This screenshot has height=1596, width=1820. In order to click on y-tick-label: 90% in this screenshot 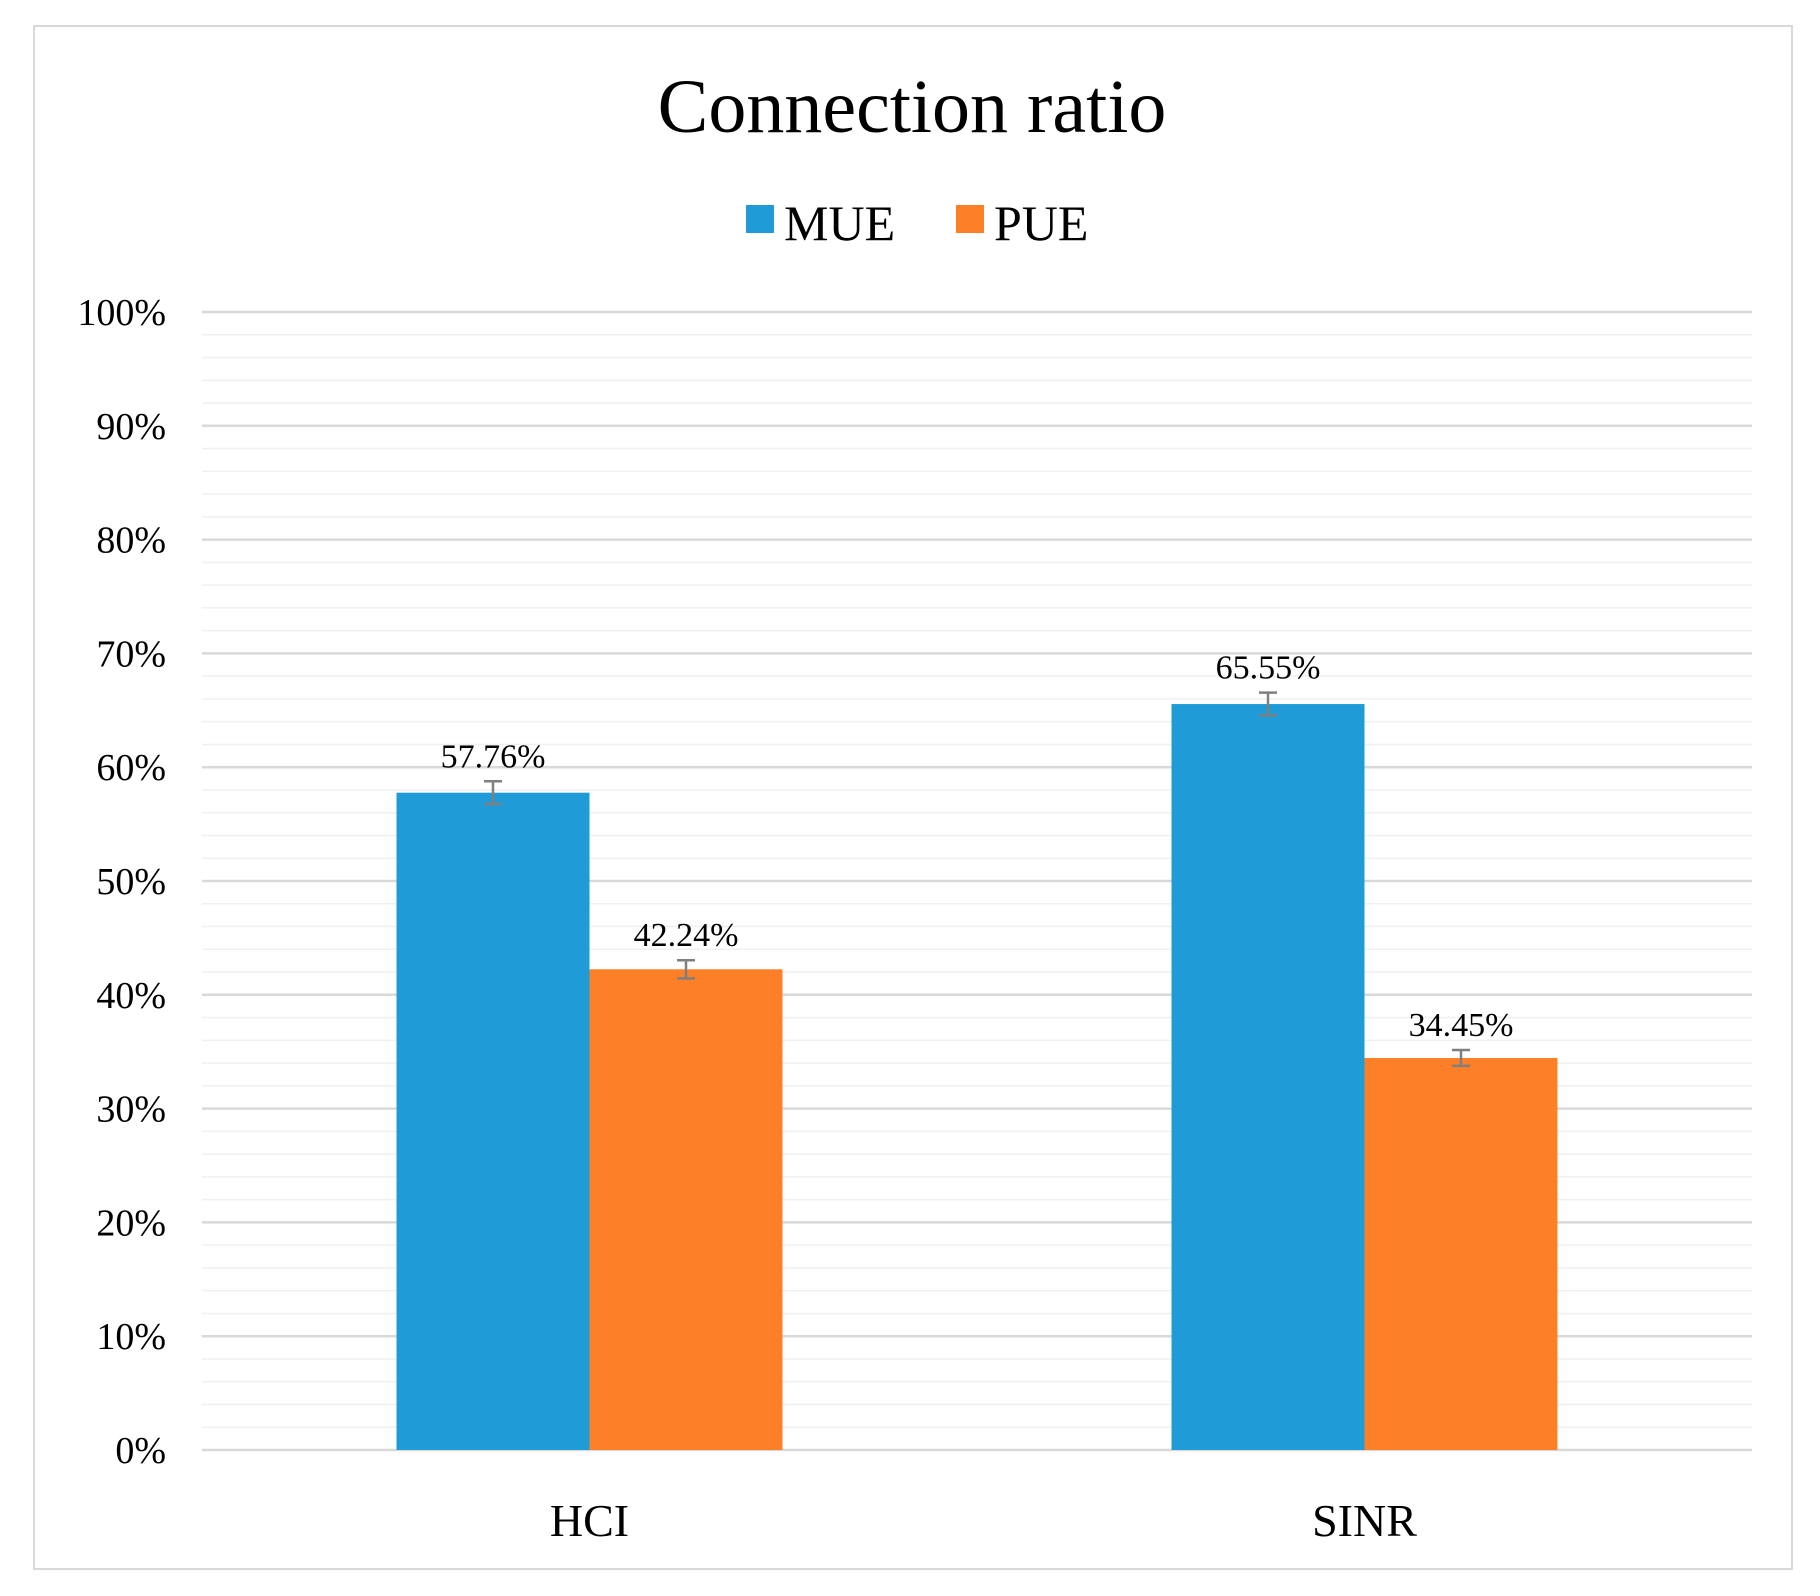, I will do `click(131, 427)`.